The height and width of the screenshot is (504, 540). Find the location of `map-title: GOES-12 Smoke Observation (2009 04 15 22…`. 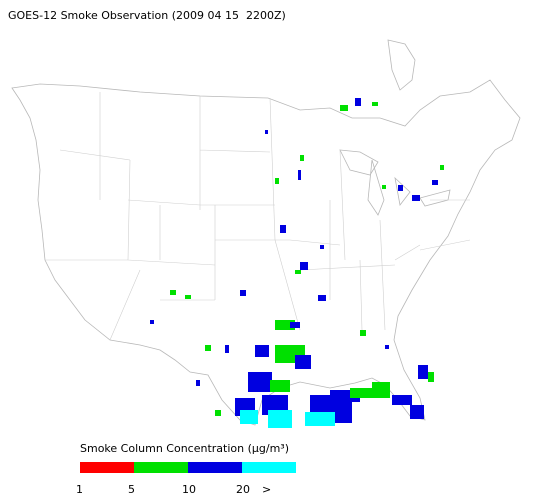

map-title: GOES-12 Smoke Observation (2009 04 15 22… is located at coordinates (147, 15).